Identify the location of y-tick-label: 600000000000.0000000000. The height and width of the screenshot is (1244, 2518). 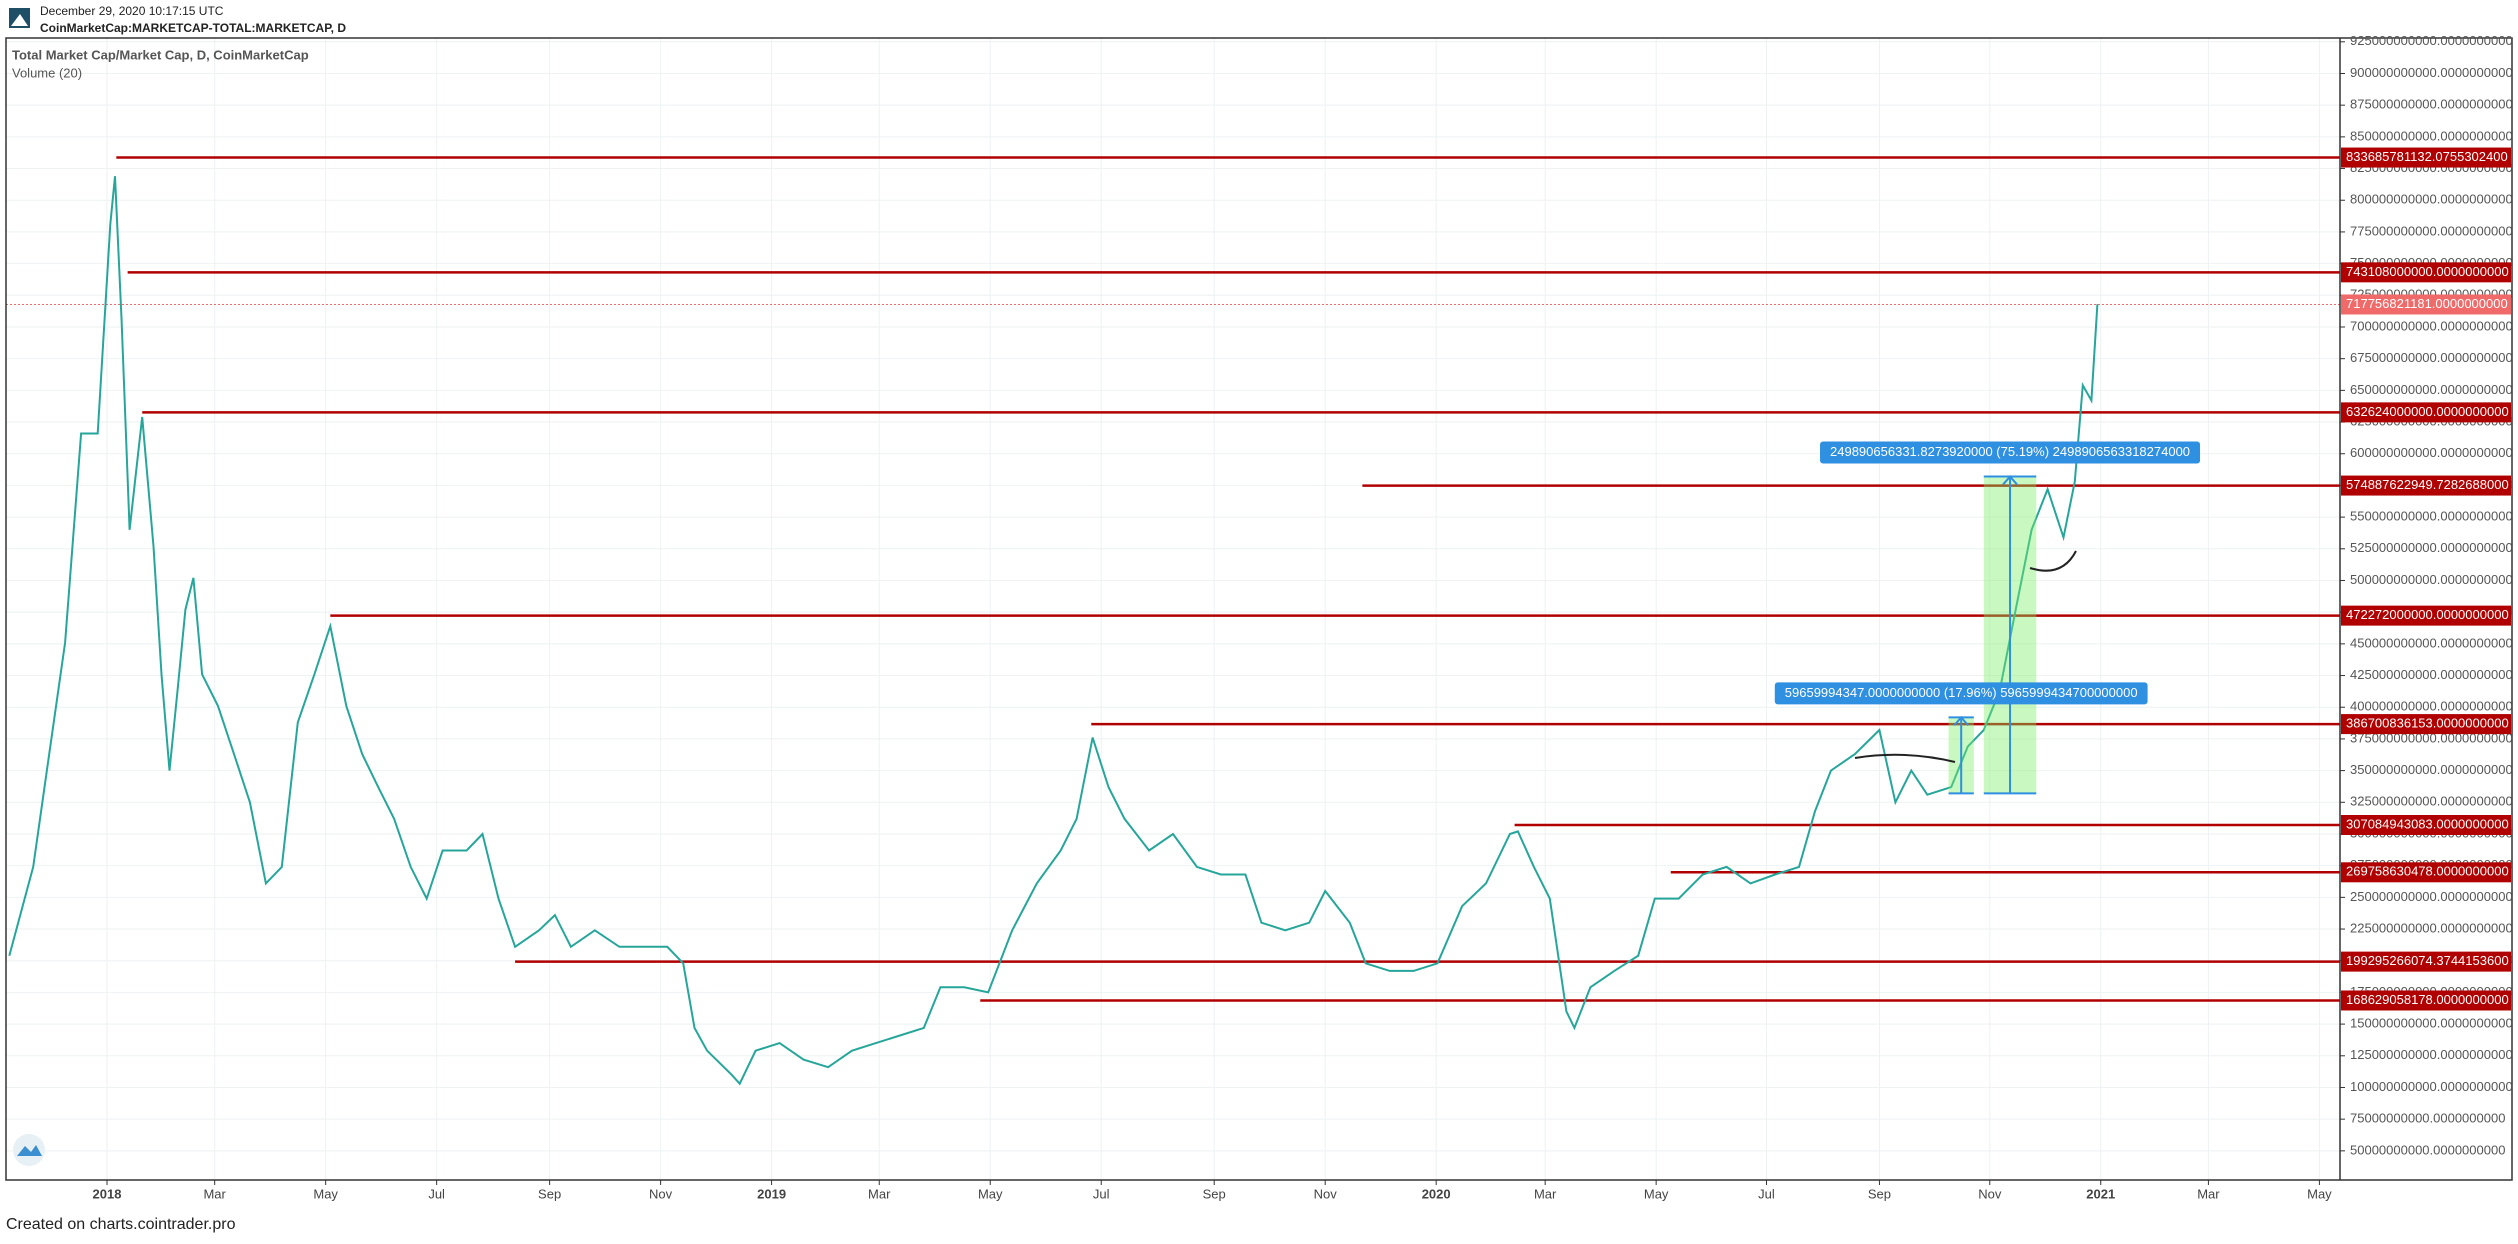
(2431, 452).